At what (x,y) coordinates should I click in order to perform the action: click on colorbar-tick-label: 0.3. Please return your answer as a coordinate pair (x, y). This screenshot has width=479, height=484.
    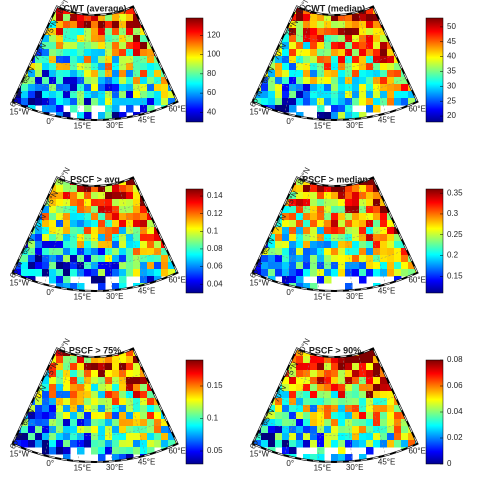
    Looking at the image, I should click on (453, 213).